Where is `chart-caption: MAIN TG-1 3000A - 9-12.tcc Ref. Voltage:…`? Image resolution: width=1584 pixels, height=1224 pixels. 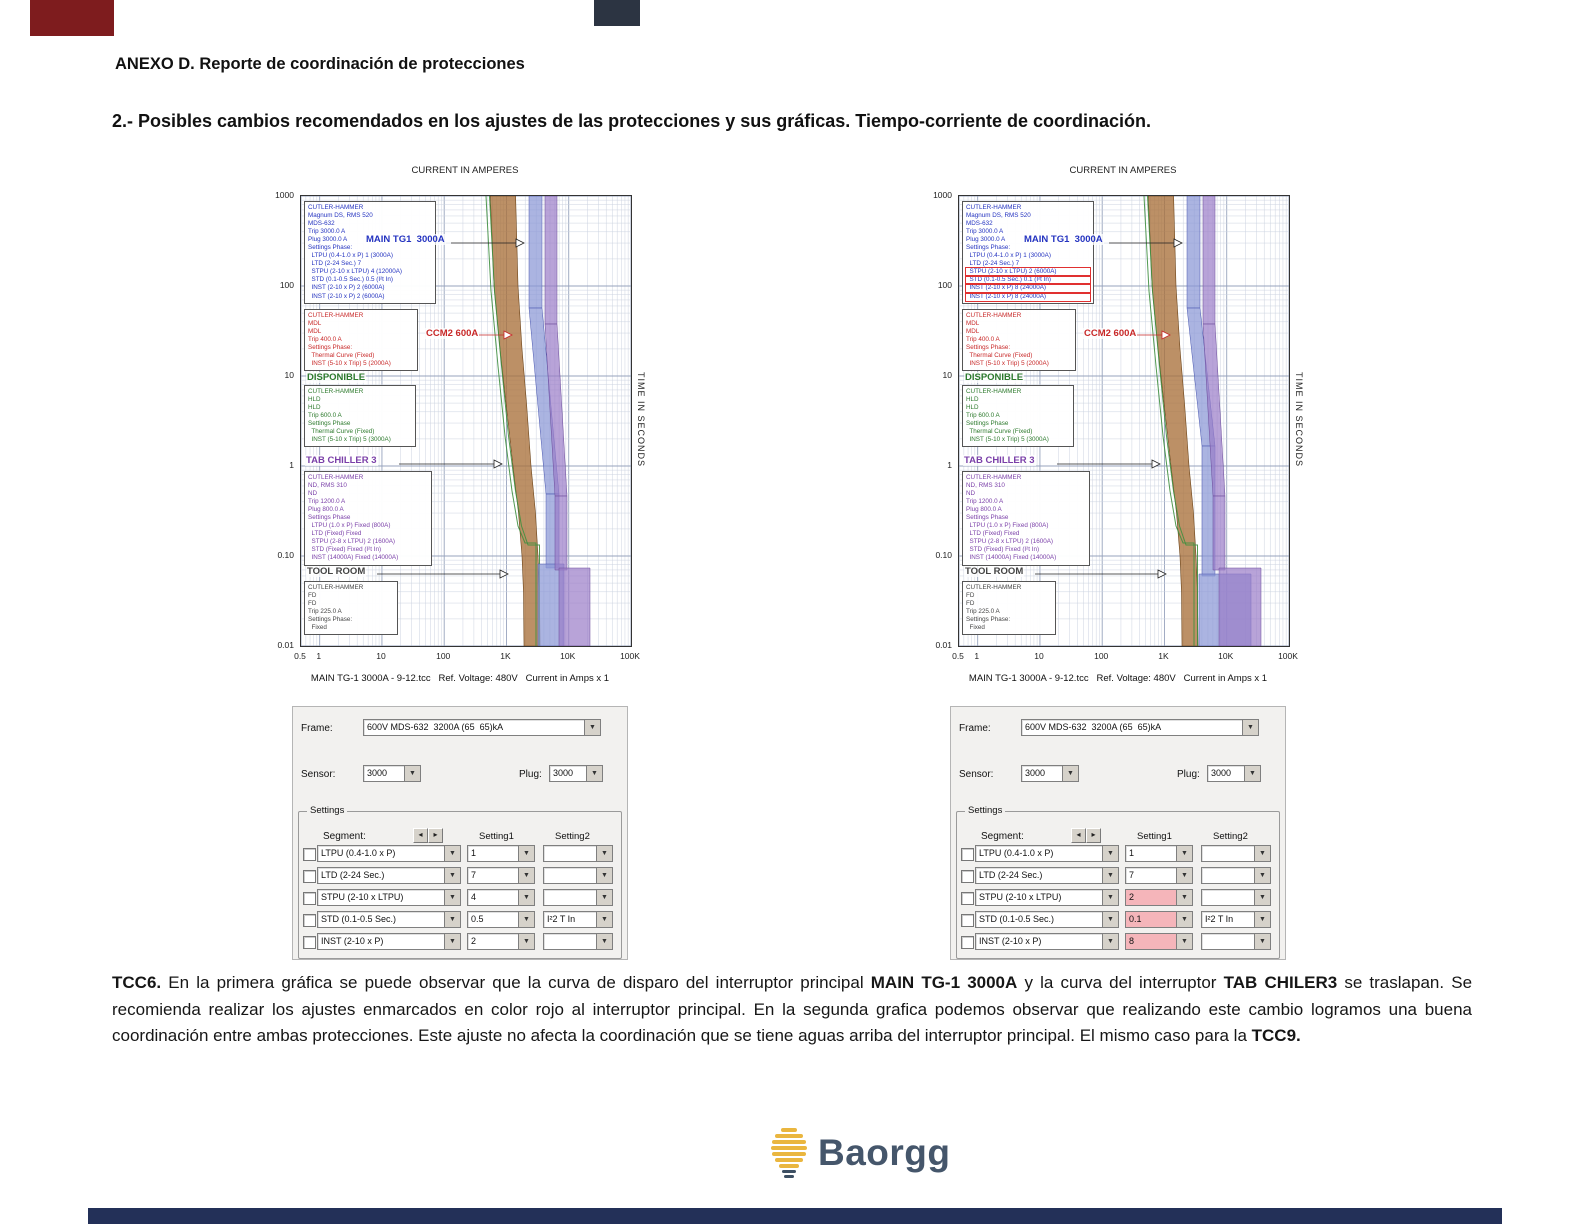 chart-caption: MAIN TG-1 3000A - 9-12.tcc Ref. Voltage:… is located at coordinates (1118, 678).